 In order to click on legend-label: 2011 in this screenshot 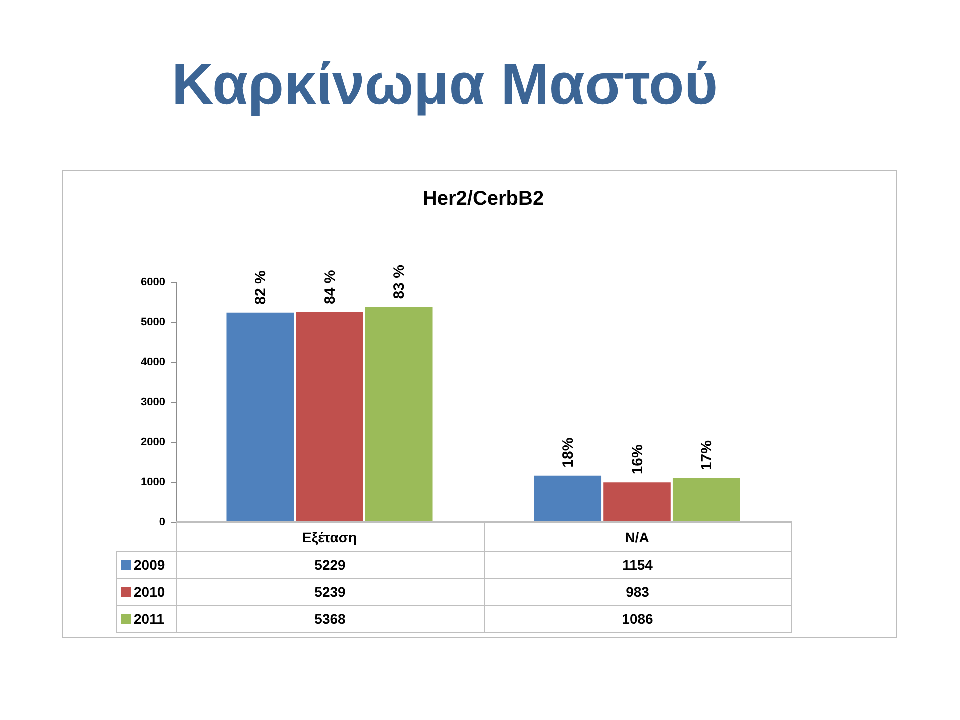, I will do `click(146, 619)`.